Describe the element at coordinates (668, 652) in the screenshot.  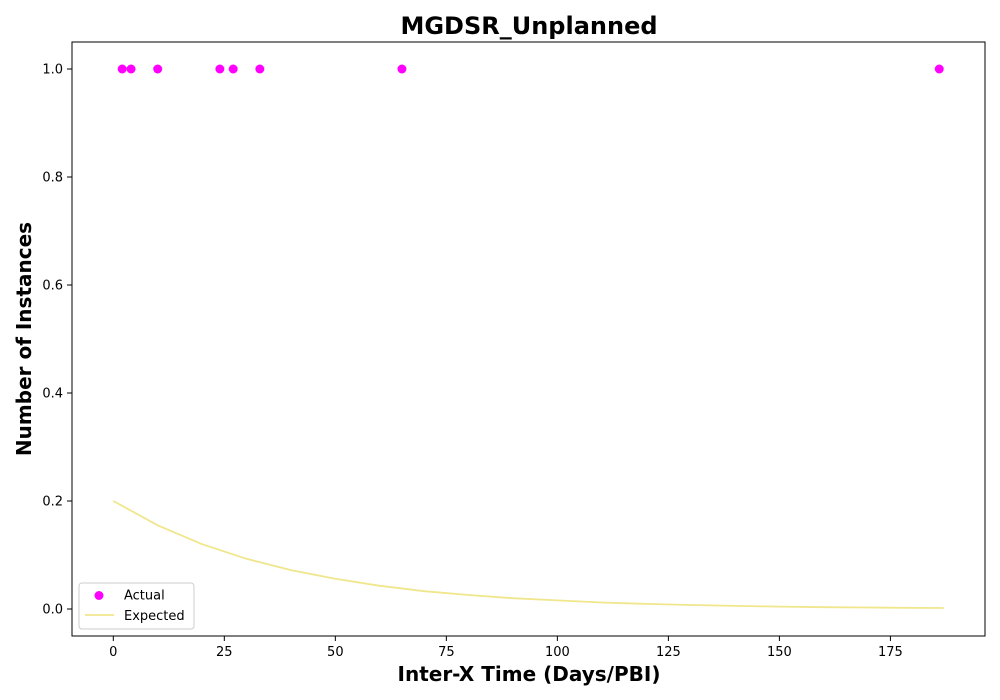
I see `x-tick-label: 125` at that location.